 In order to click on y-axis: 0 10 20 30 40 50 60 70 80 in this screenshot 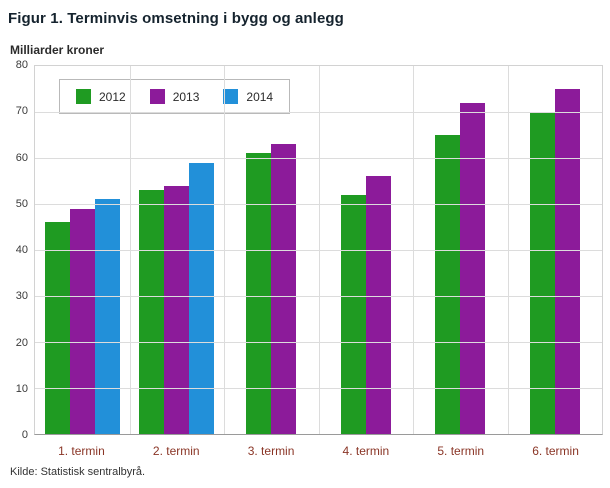, I will do `click(19, 250)`.